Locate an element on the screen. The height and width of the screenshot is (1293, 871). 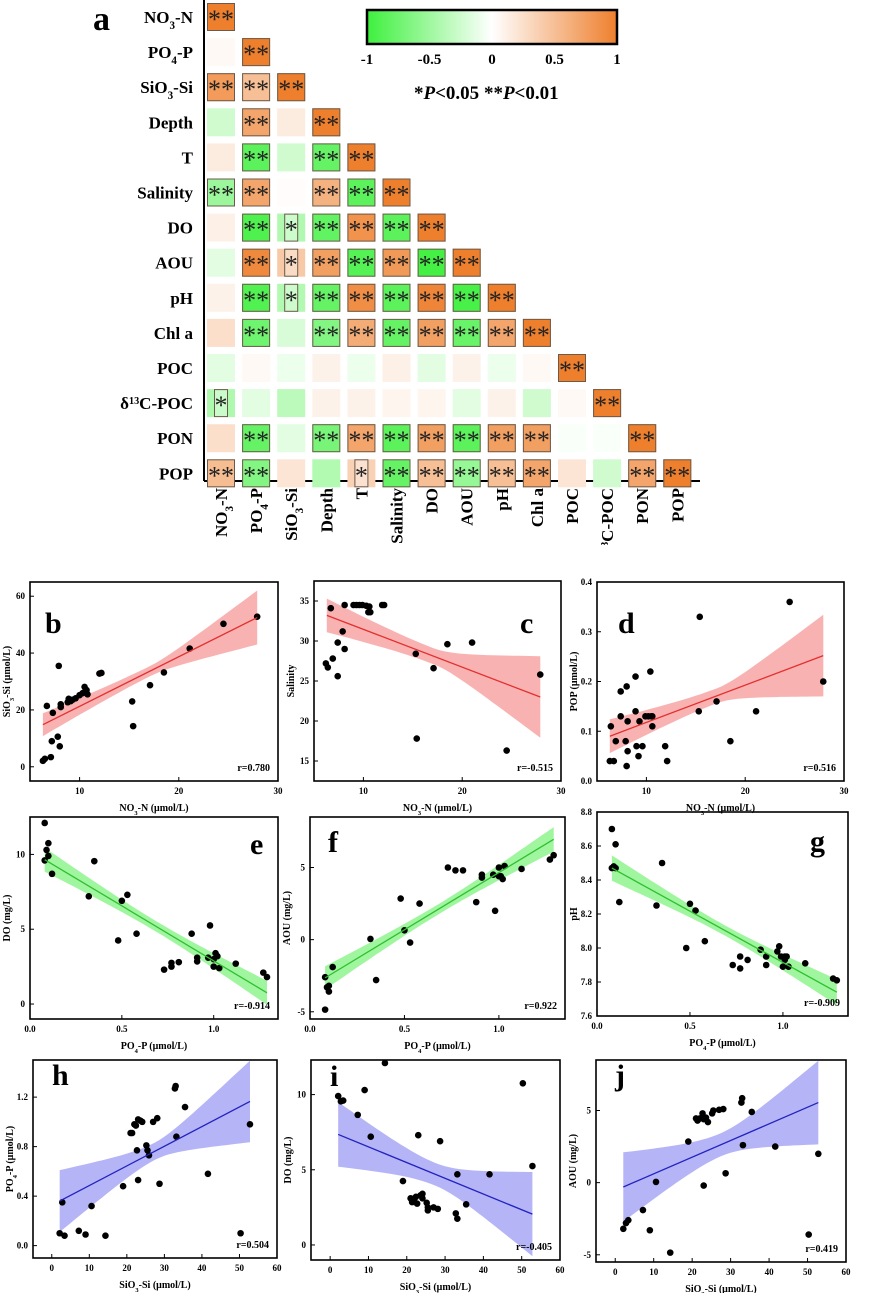
x-tick-label: 40 is located at coordinates (770, 1272).